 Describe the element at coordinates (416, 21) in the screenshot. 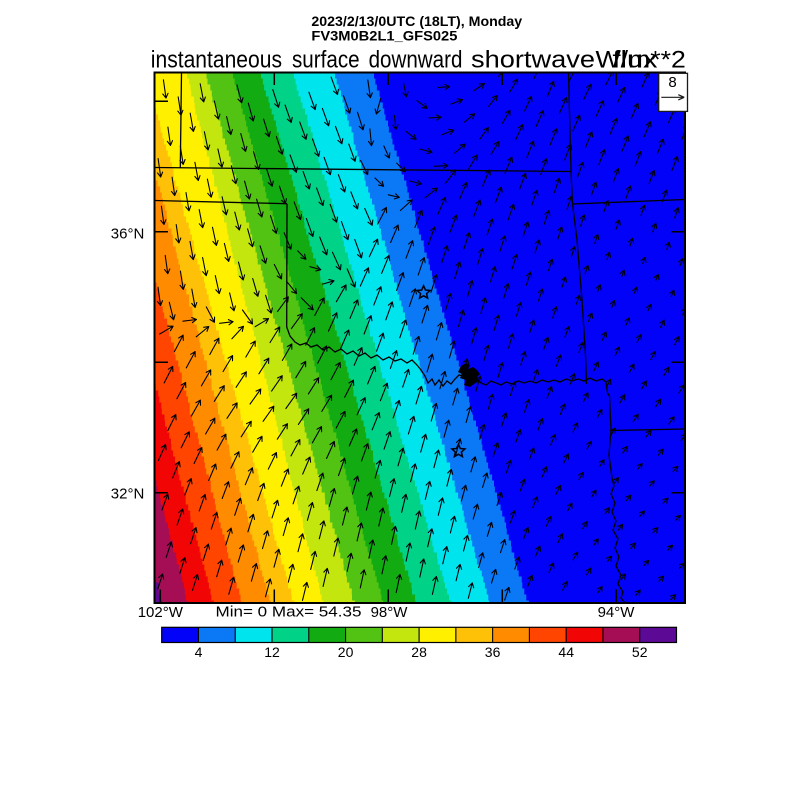

I see `svg-text: 2023/2/13/0UTC (18LT), Monday` at that location.